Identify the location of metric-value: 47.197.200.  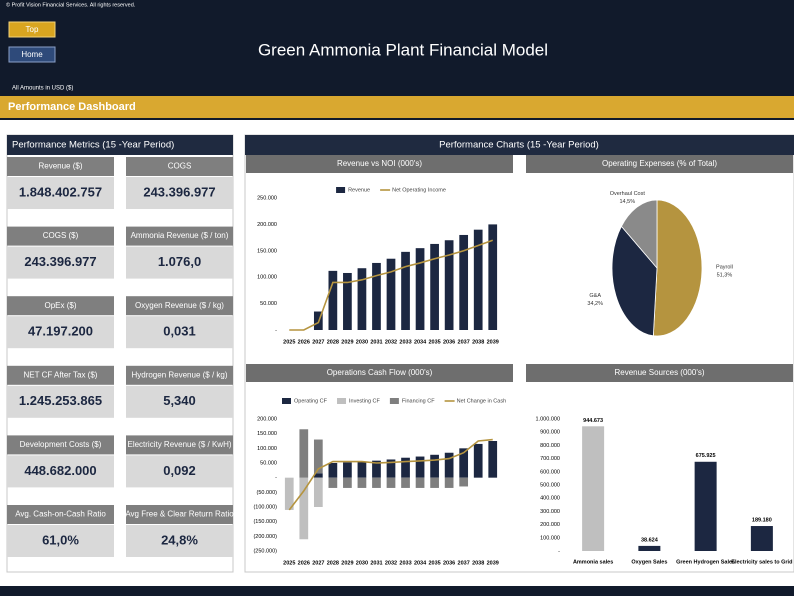
(60, 331).